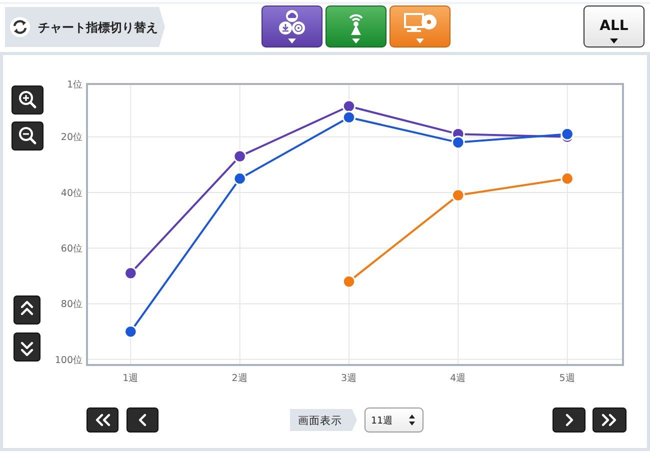 The image size is (650, 453). Describe the element at coordinates (458, 378) in the screenshot. I see `x-tick-label: 4週` at that location.